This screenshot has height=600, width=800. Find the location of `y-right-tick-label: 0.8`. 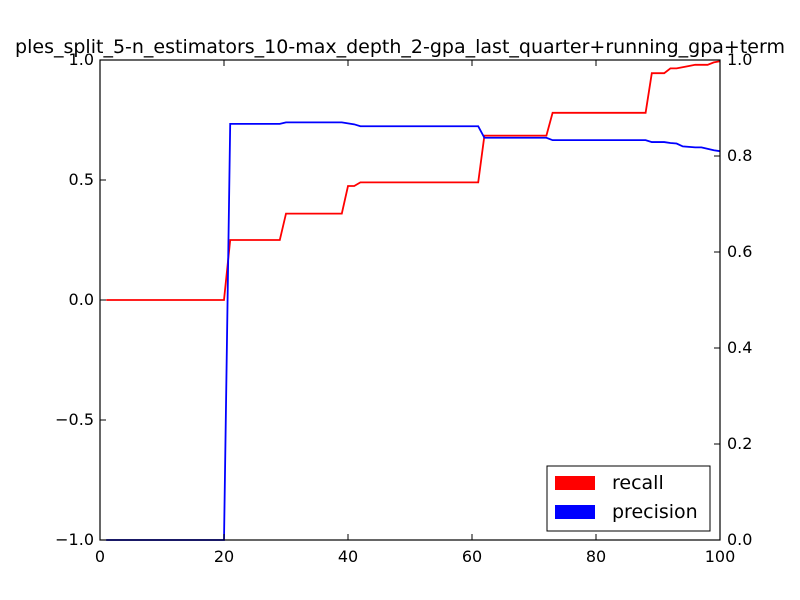

y-right-tick-label: 0.8 is located at coordinates (739, 155).